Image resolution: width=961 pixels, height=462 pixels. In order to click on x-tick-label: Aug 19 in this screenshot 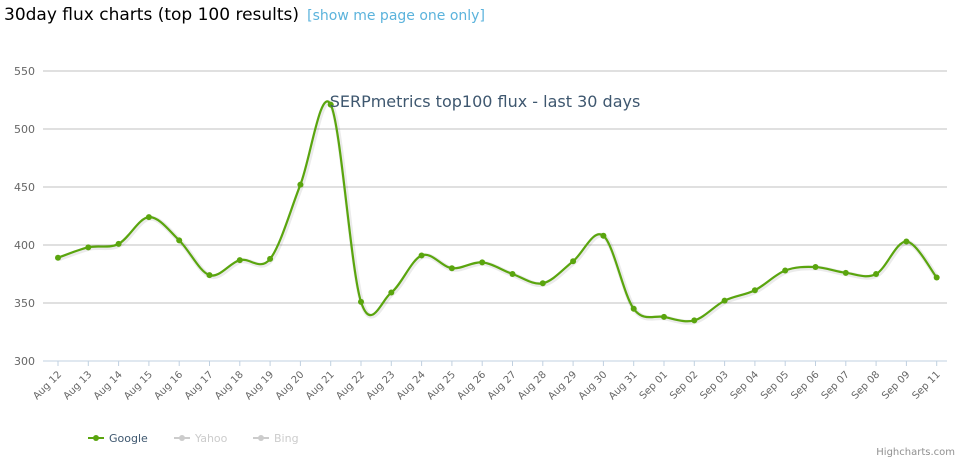, I will do `click(259, 385)`.